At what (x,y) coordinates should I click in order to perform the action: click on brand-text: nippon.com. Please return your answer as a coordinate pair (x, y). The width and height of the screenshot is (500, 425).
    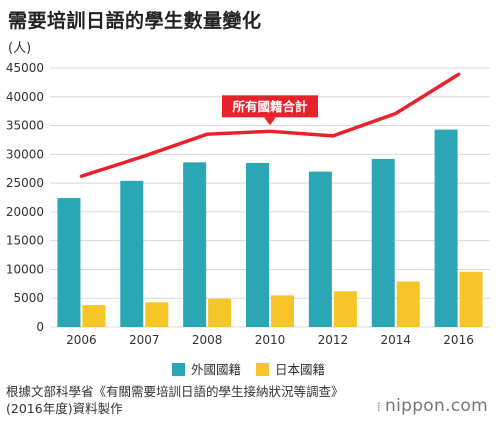
    Looking at the image, I should click on (436, 406).